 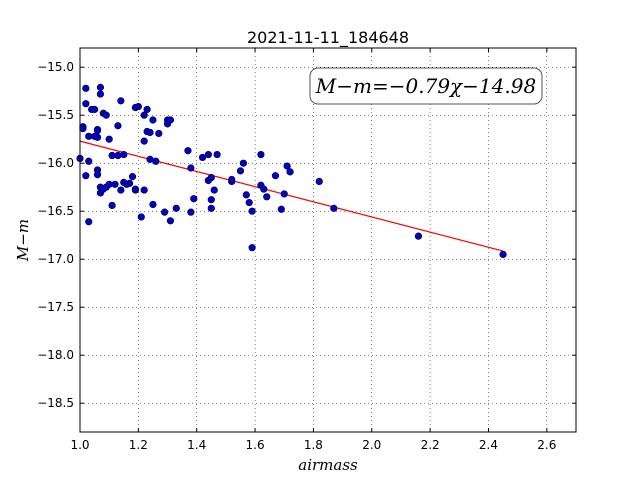 I want to click on y-tick-label: −16.0, so click(x=55, y=163).